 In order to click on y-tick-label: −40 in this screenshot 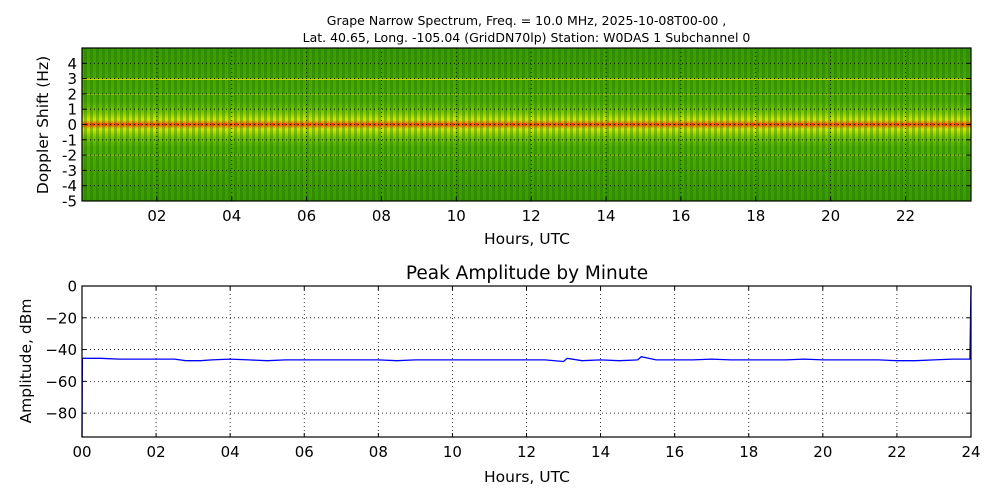, I will do `click(61, 350)`.